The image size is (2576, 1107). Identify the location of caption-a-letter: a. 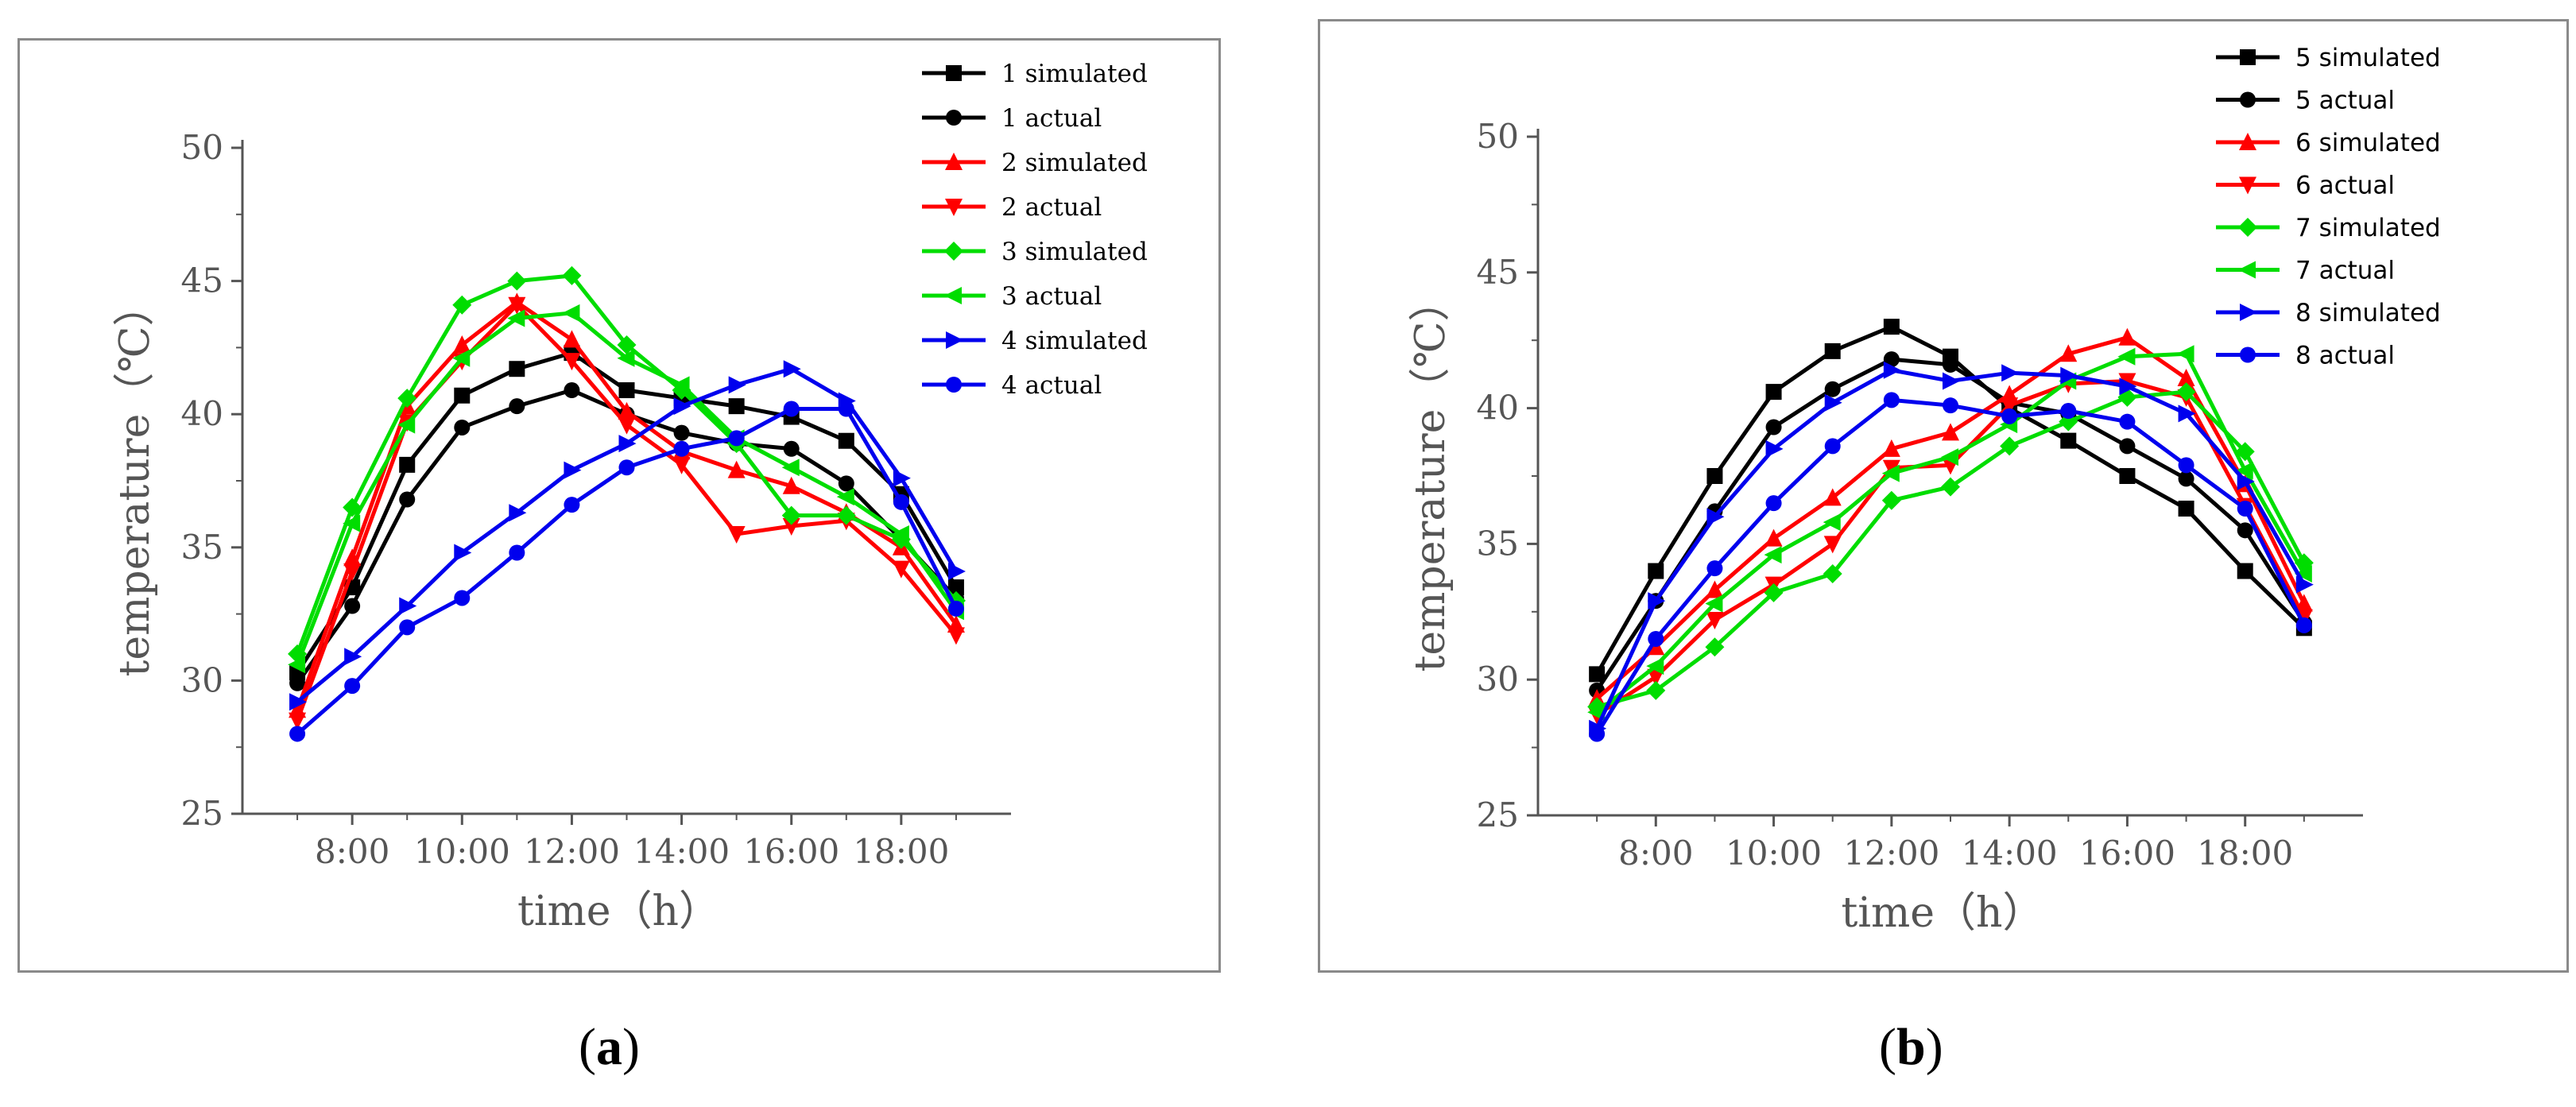
(608, 1047).